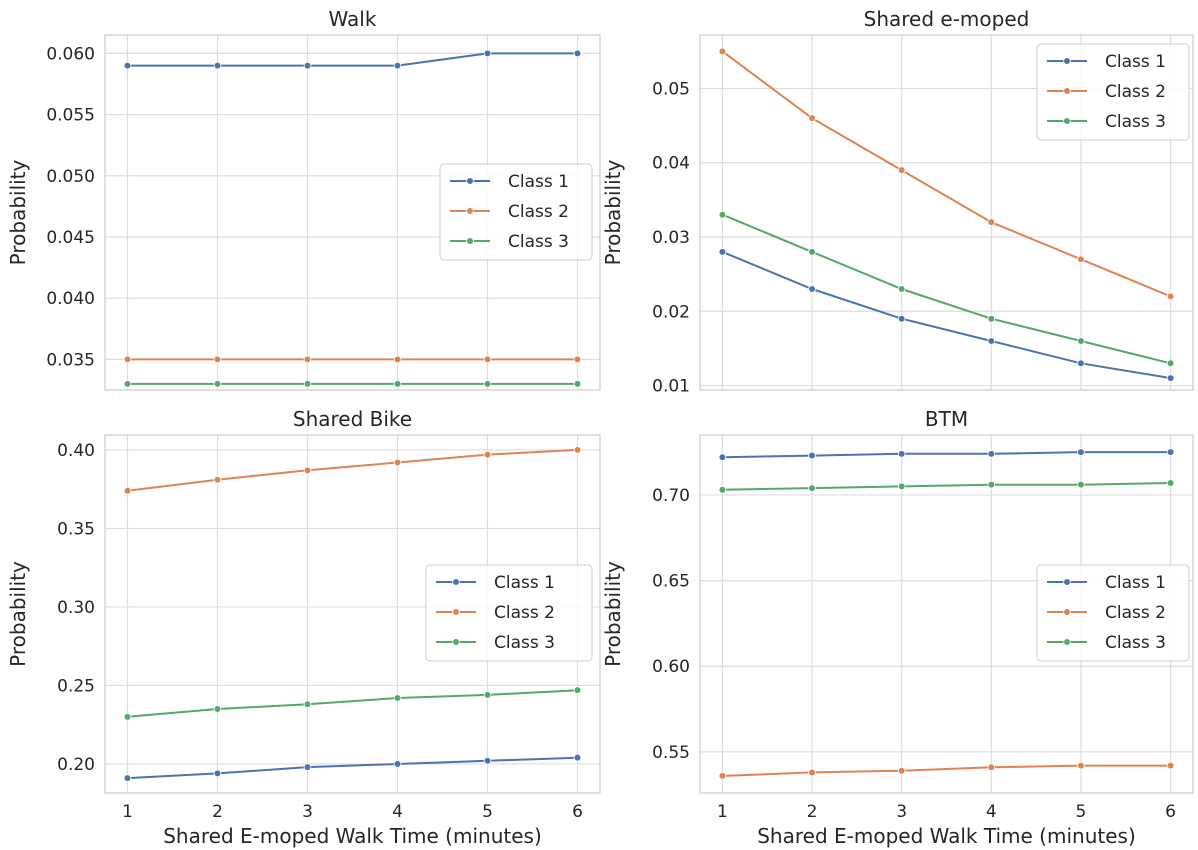 The image size is (1198, 850). What do you see at coordinates (76, 529) in the screenshot?
I see `y-tick-label: 0.35` at bounding box center [76, 529].